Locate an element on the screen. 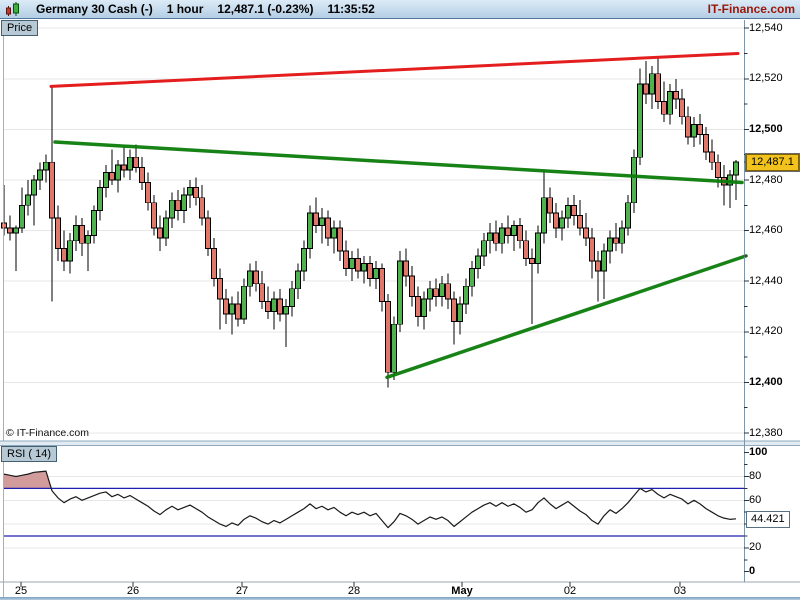  date-axis-label: 25 is located at coordinates (21, 591).